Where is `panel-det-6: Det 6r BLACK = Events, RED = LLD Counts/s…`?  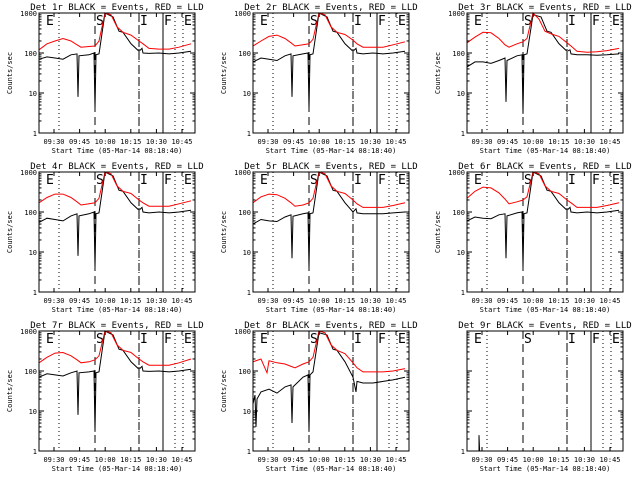 panel-det-6: Det 6r BLACK = Events, RED = LLD Counts/s… is located at coordinates (533, 238).